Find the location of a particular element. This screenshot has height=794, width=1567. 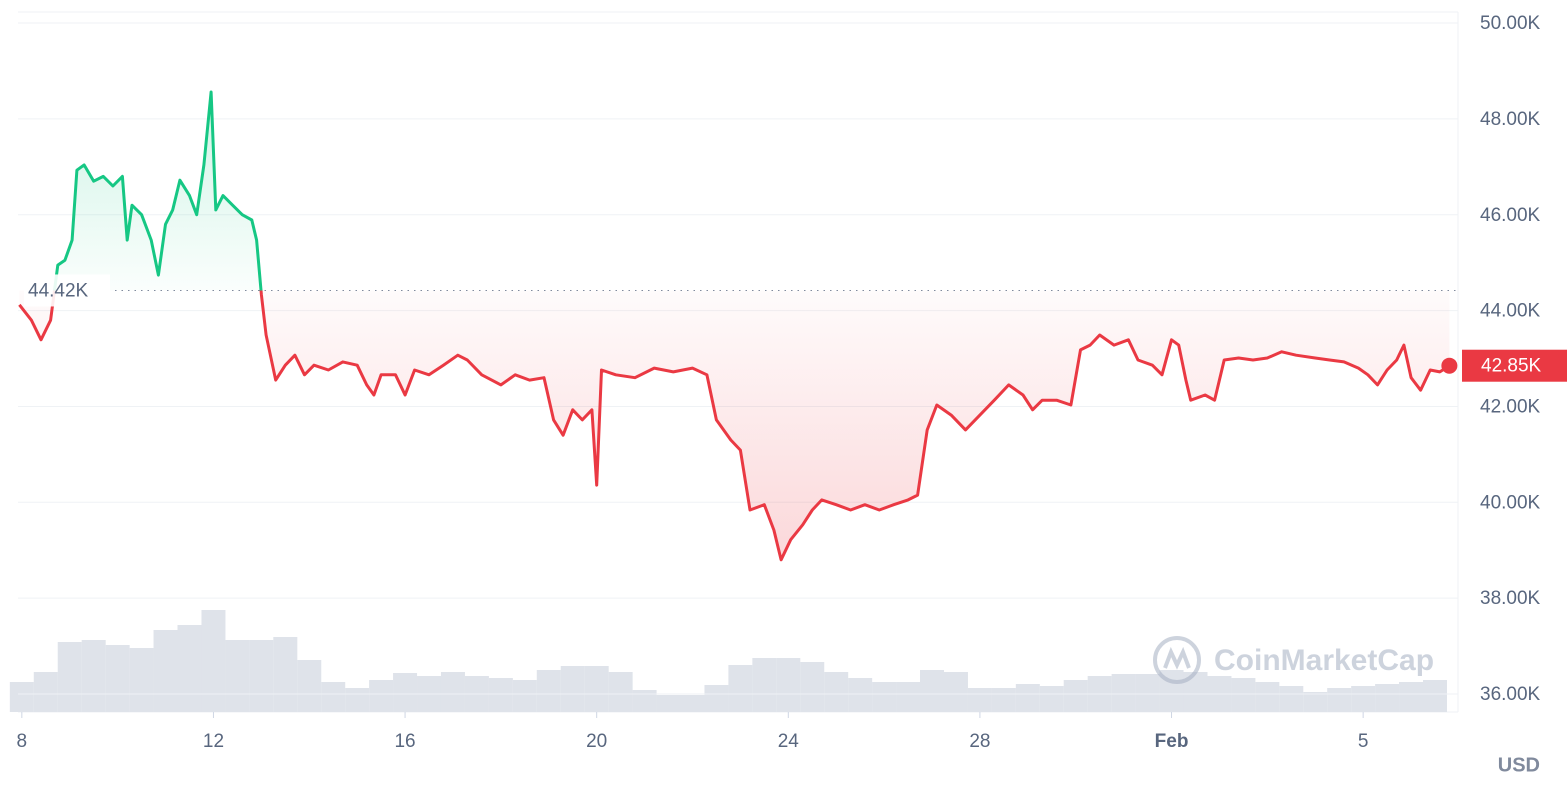

reference-label: 44.42K is located at coordinates (58, 290).